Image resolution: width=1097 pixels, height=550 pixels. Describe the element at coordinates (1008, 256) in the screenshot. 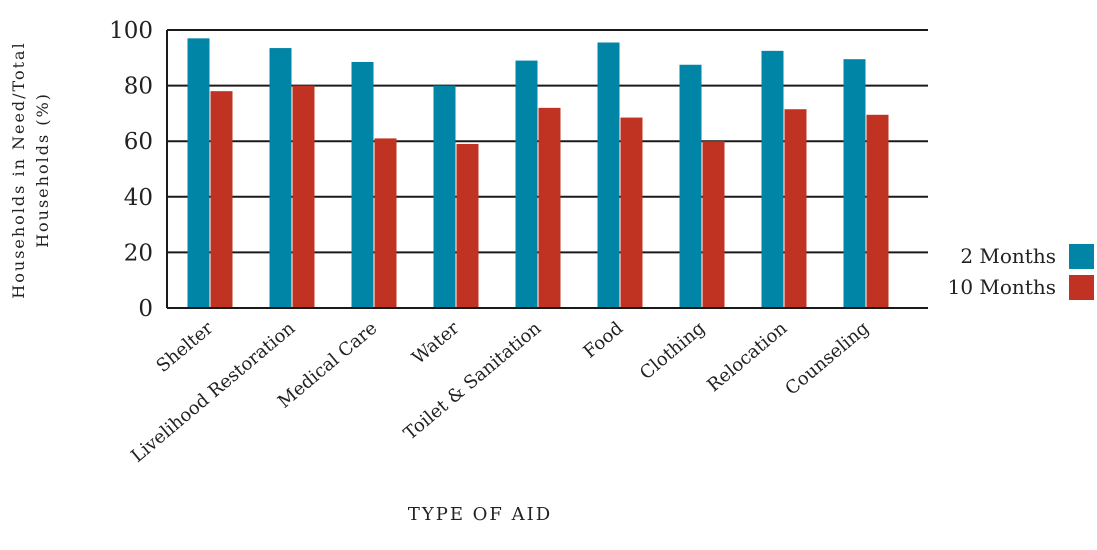

I see `legend-label: 2 Months` at that location.